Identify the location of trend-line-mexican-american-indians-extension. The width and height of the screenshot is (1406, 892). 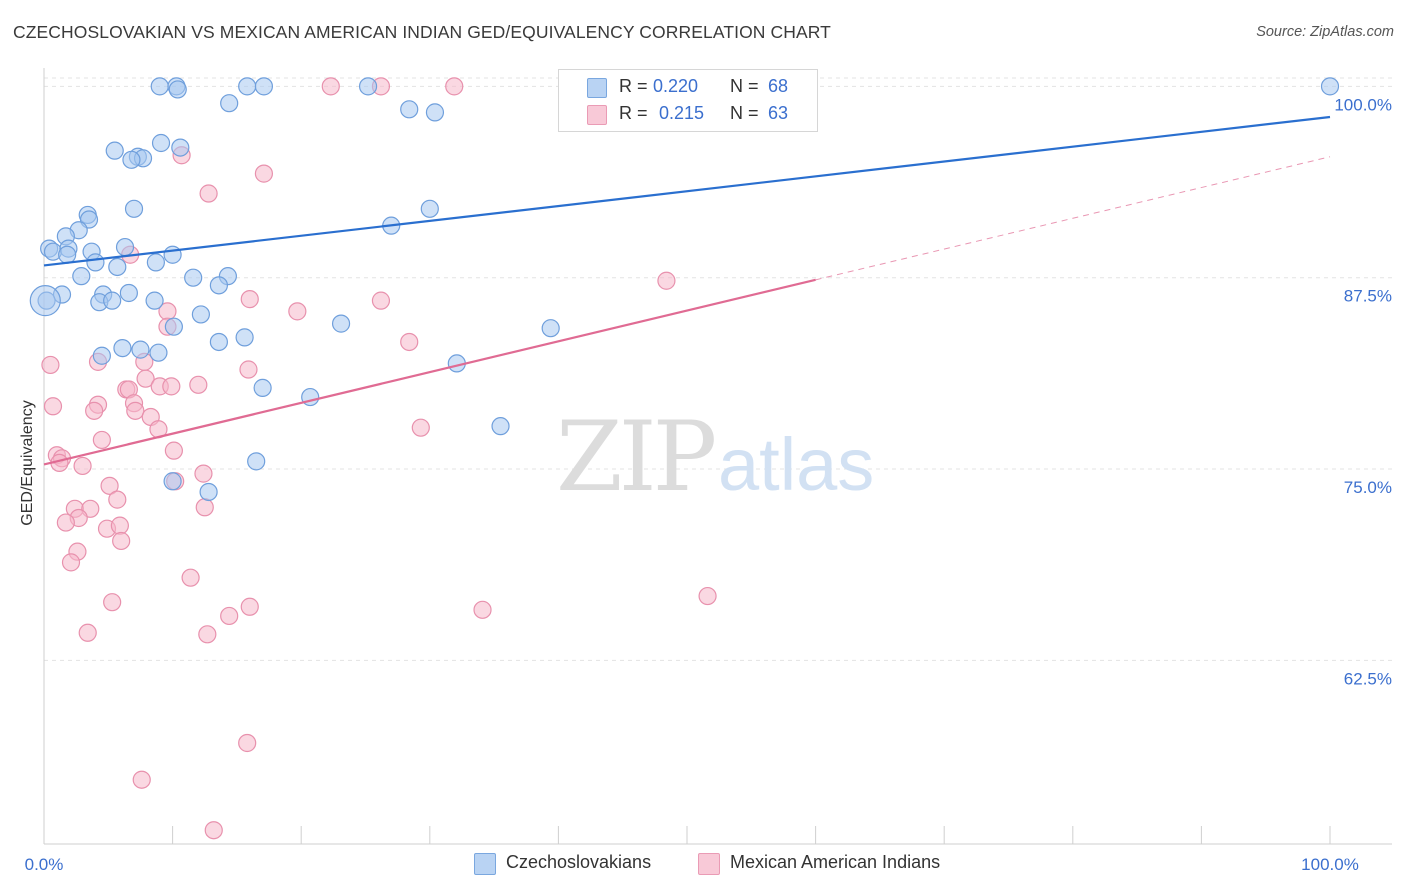
(1073, 218).